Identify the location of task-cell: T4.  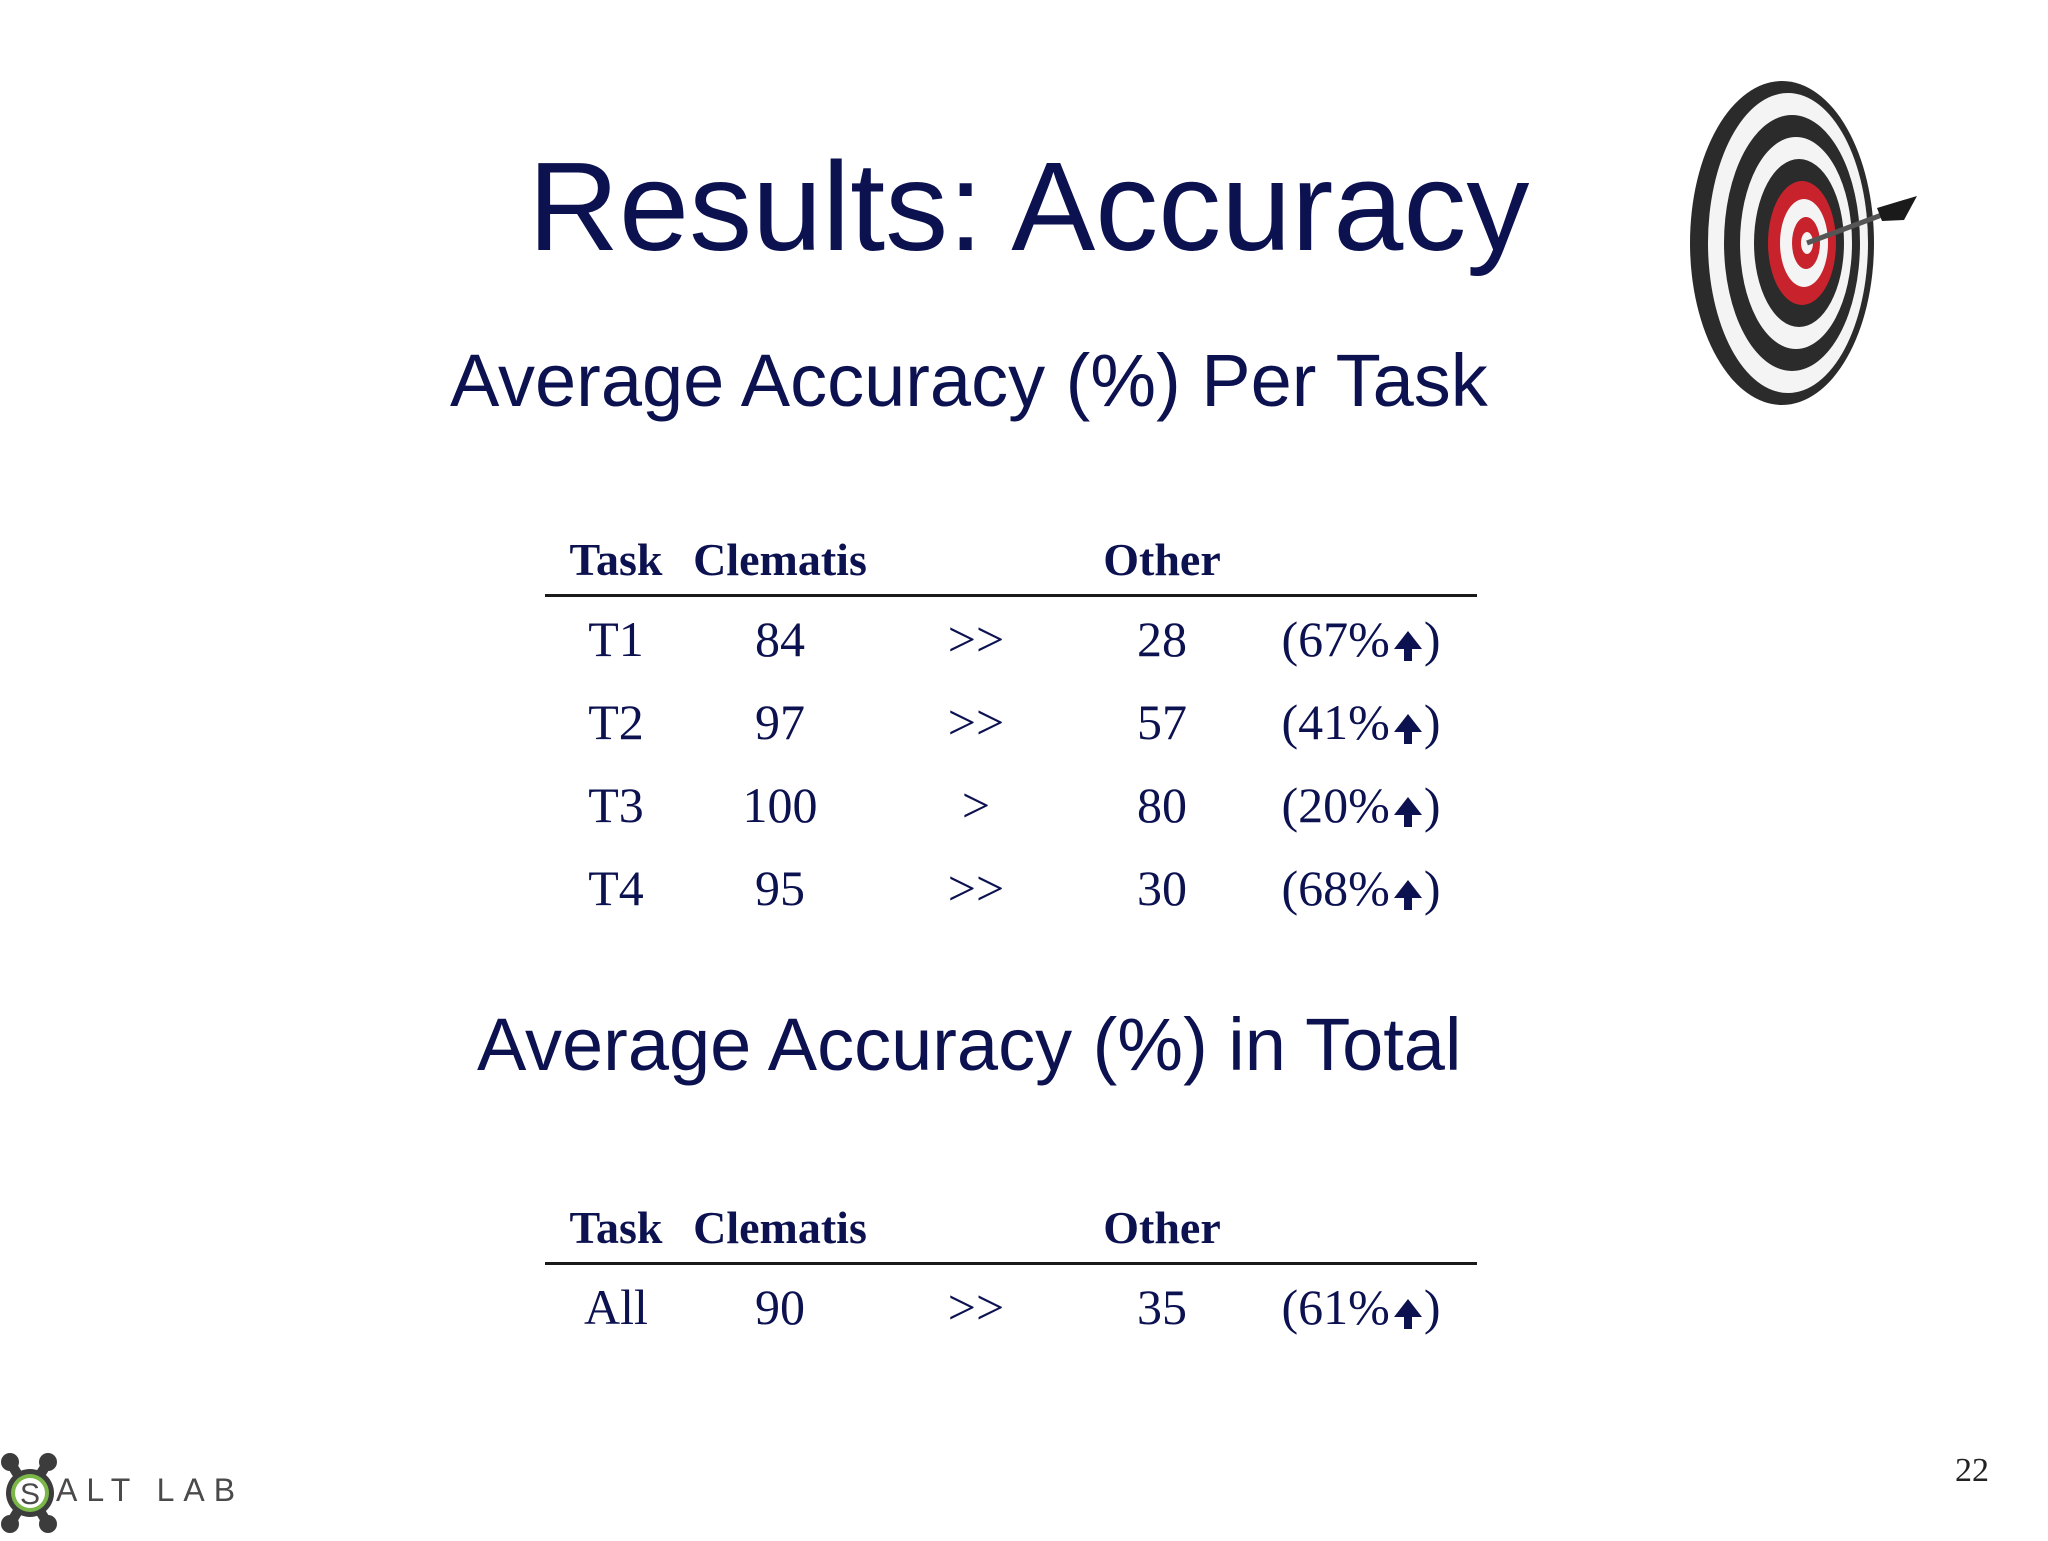
(616, 887).